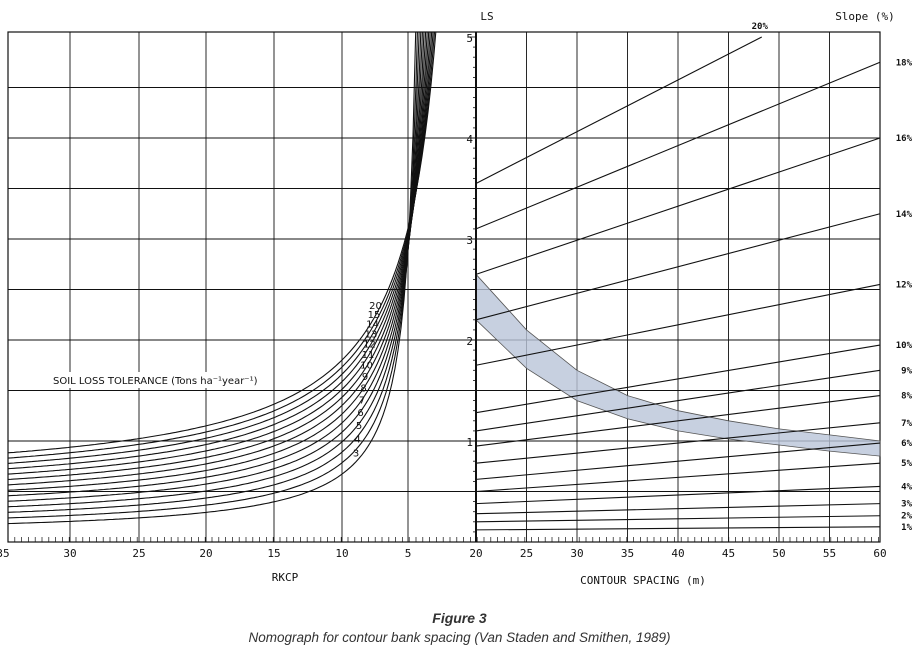 The image size is (919, 655). I want to click on spacing-tick-label-40: 40, so click(677, 553).